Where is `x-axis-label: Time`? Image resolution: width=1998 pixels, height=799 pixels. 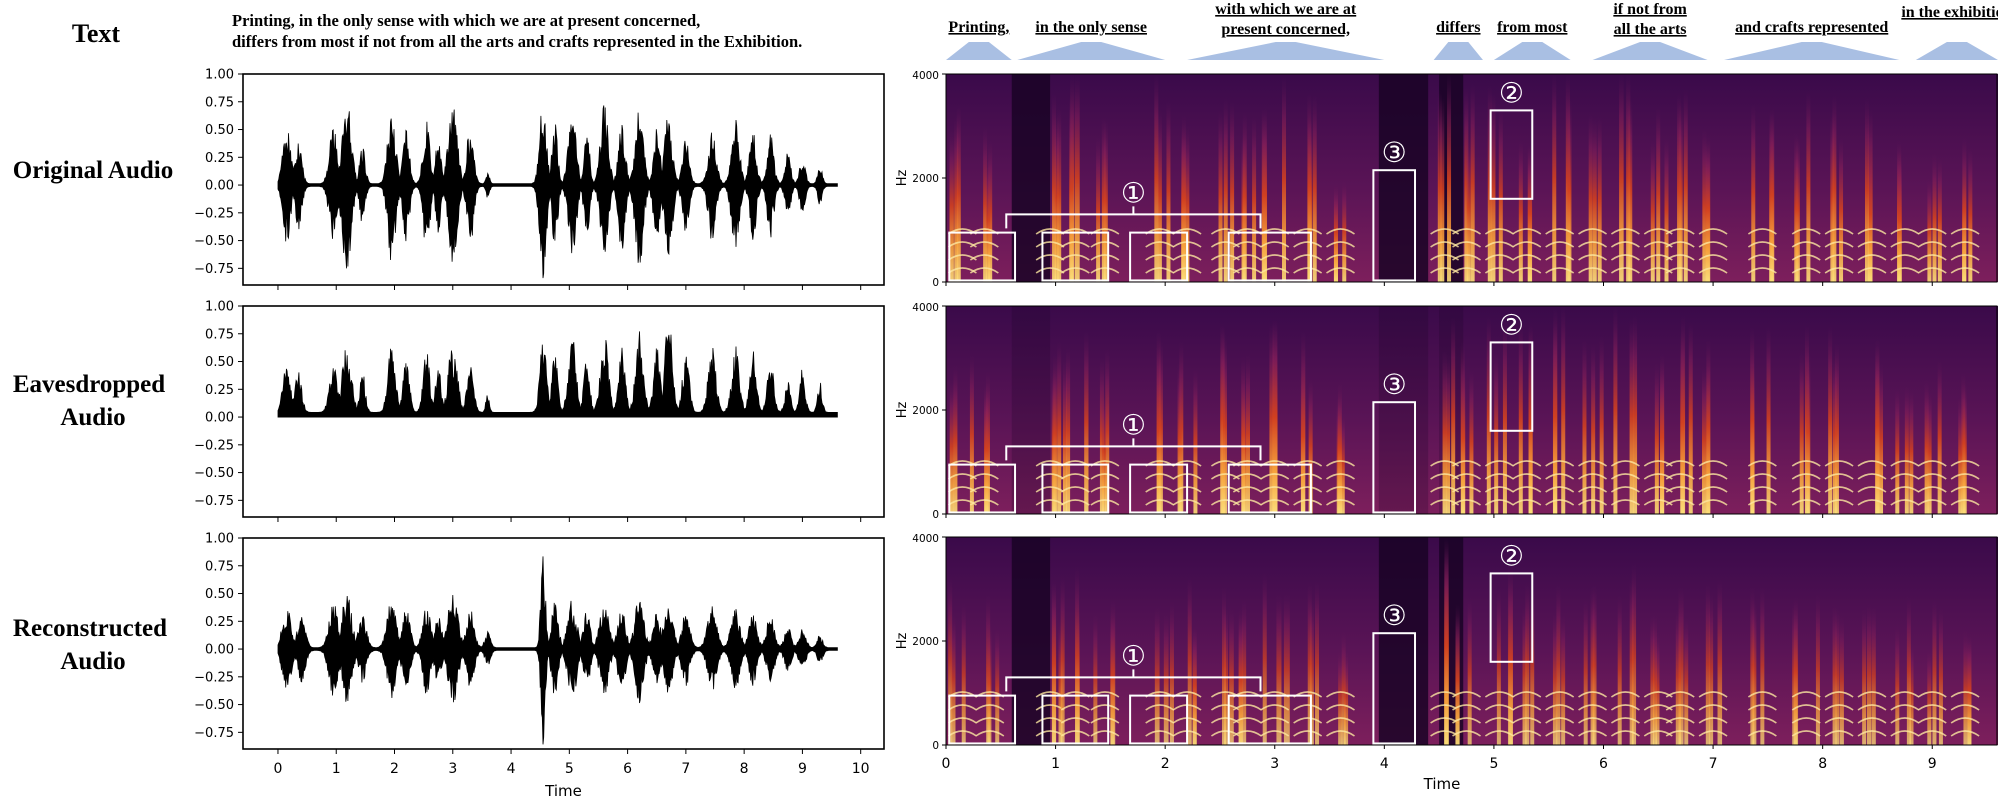 x-axis-label: Time is located at coordinates (563, 790).